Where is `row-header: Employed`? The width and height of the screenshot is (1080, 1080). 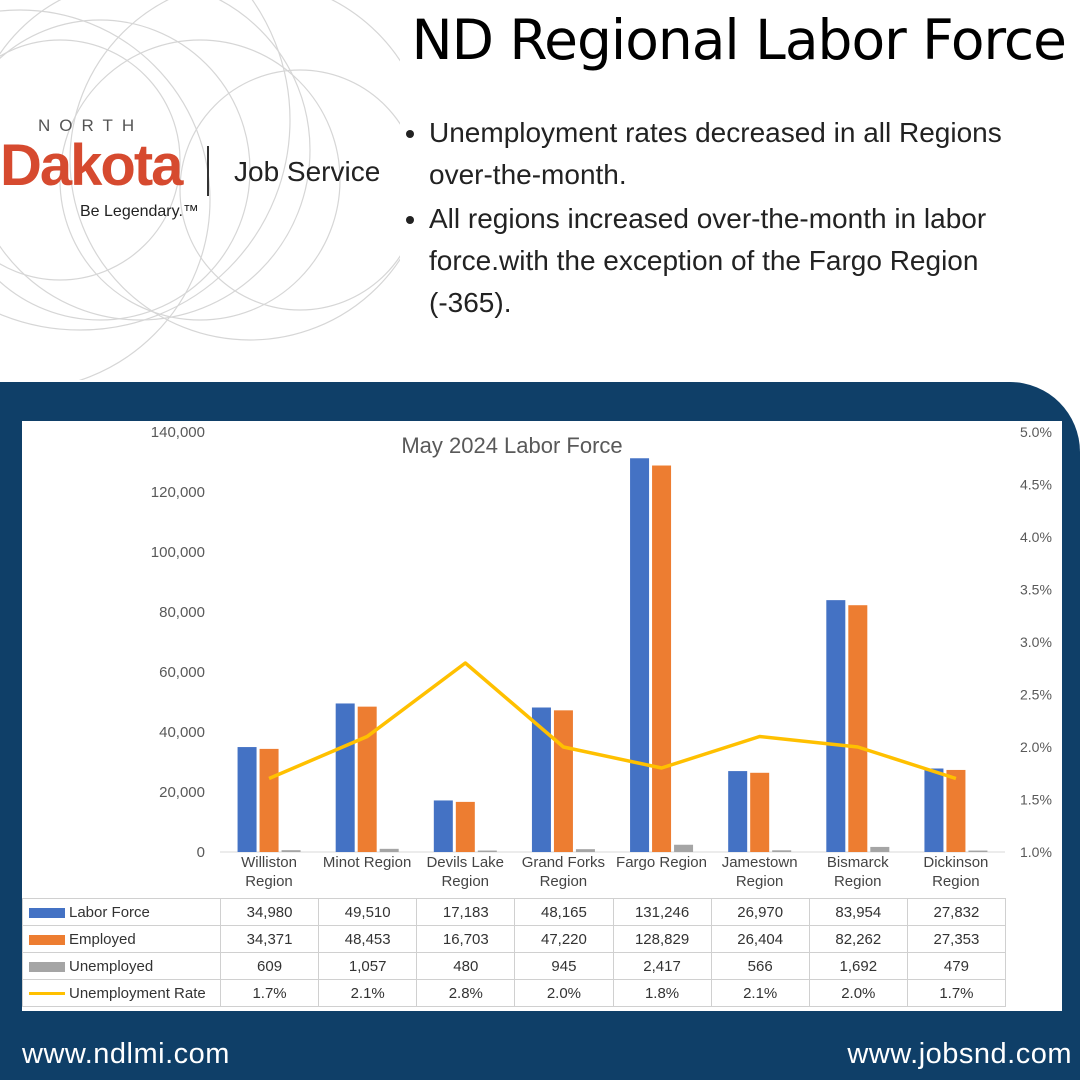
row-header: Employed is located at coordinates (121, 939).